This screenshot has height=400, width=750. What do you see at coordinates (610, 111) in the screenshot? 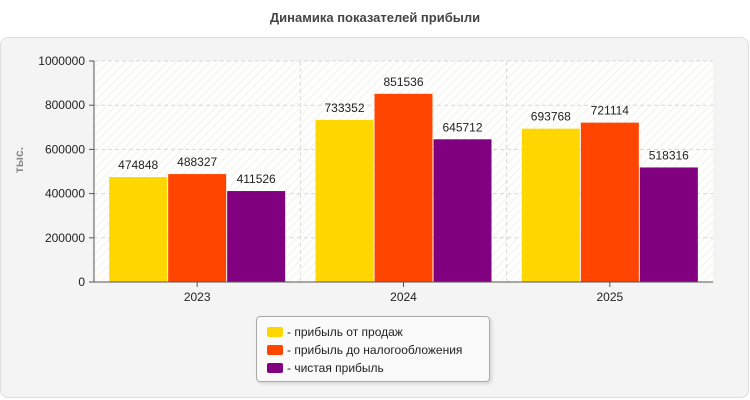
I see `bar-value-label: 721114` at bounding box center [610, 111].